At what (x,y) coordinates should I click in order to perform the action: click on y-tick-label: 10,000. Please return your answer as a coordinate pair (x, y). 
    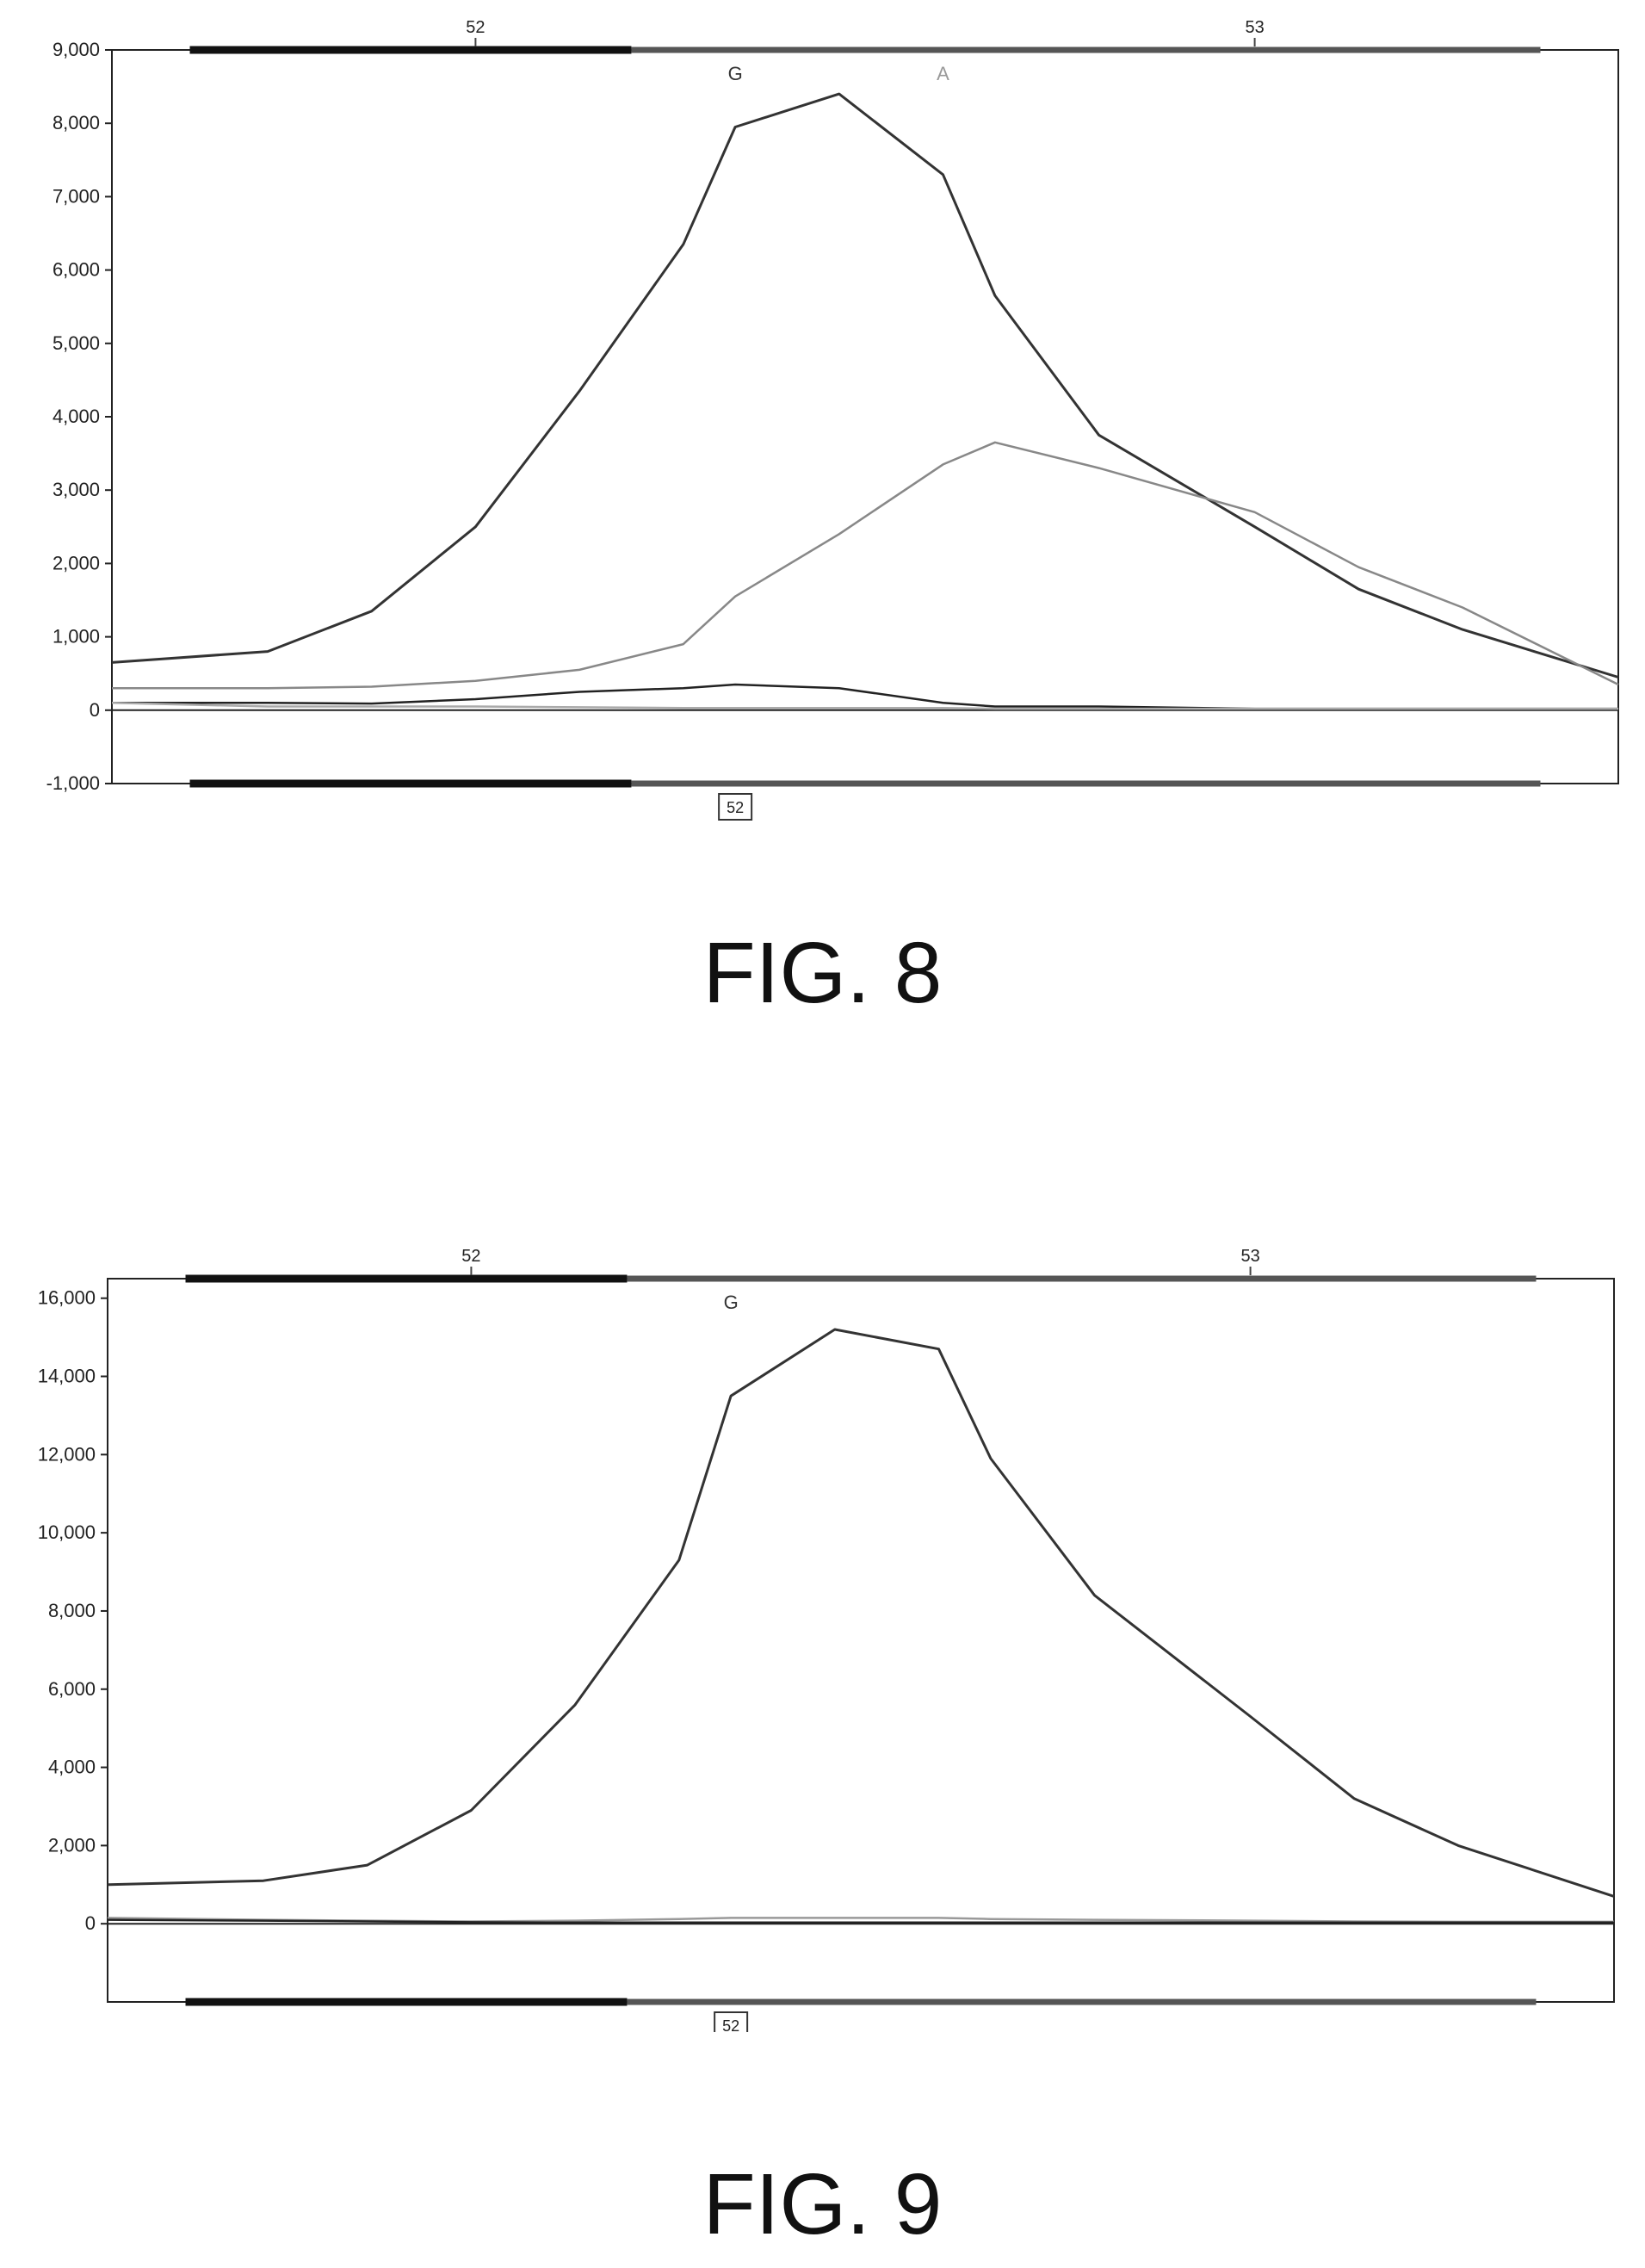
    Looking at the image, I should click on (67, 1532).